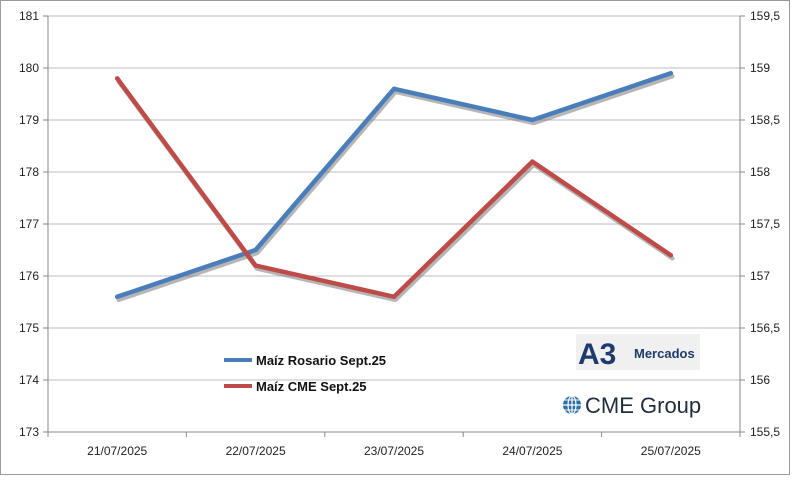 Image resolution: width=797 pixels, height=484 pixels. I want to click on right-tick-label: 158,5, so click(765, 120).